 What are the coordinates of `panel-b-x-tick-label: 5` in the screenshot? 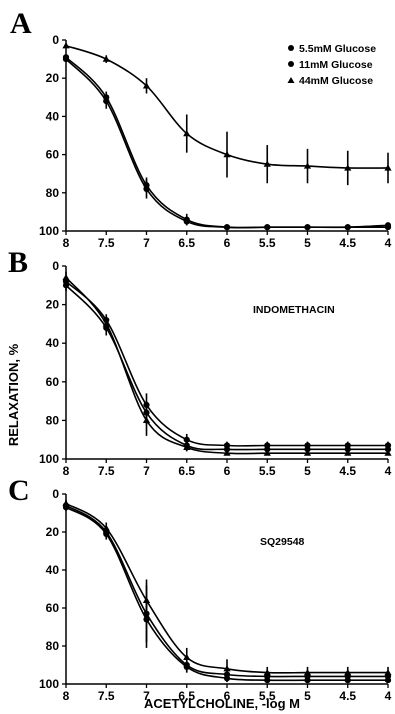 It's located at (307, 471).